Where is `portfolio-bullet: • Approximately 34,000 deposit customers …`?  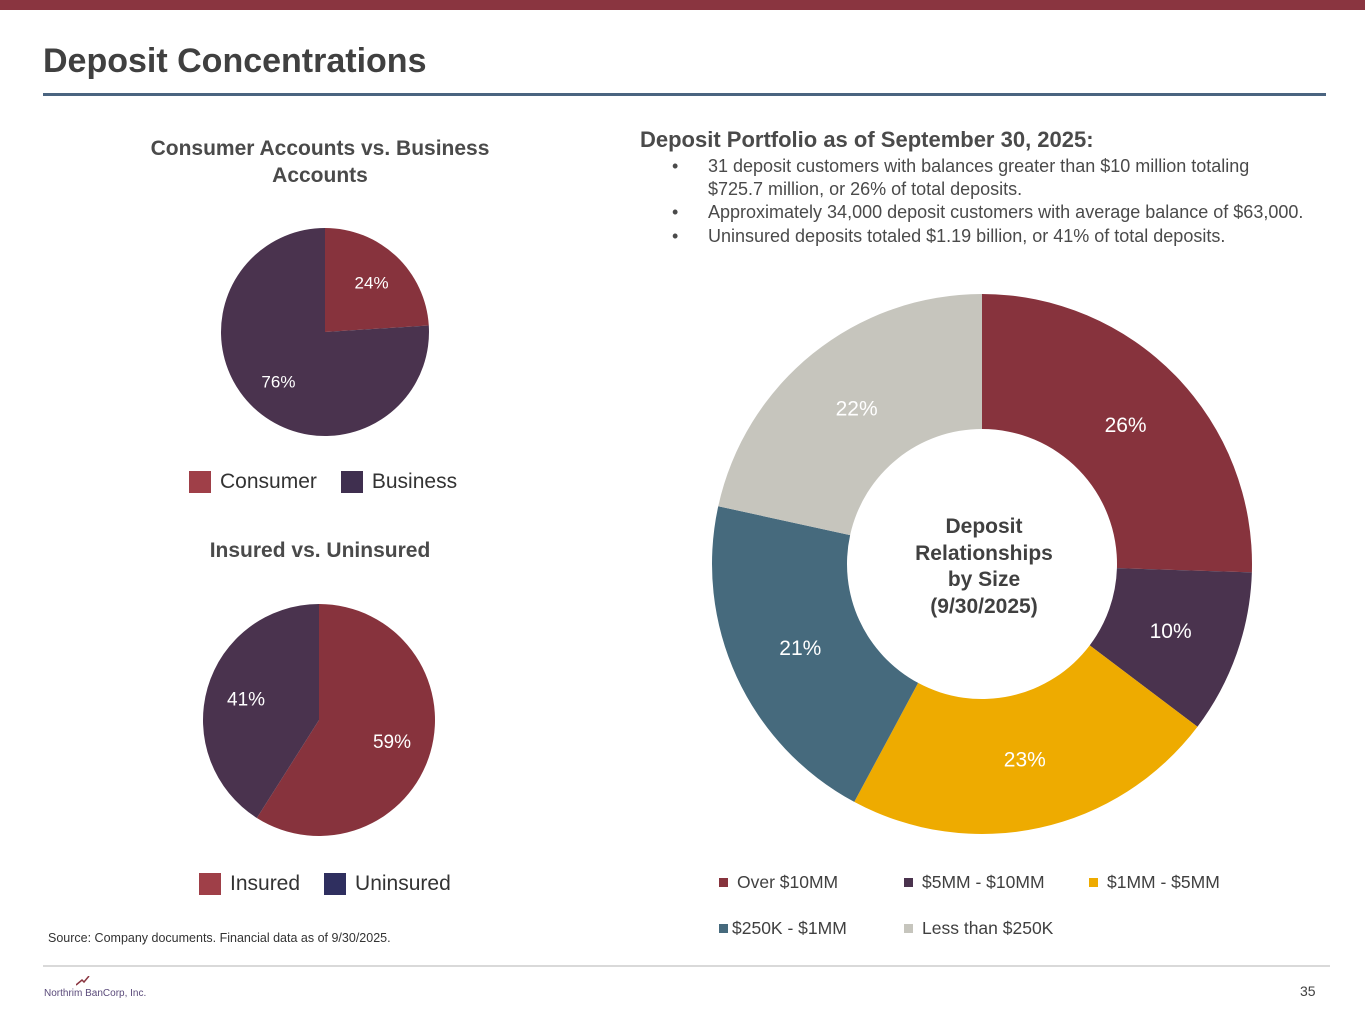 portfolio-bullet: • Approximately 34,000 deposit customers … is located at coordinates (988, 212).